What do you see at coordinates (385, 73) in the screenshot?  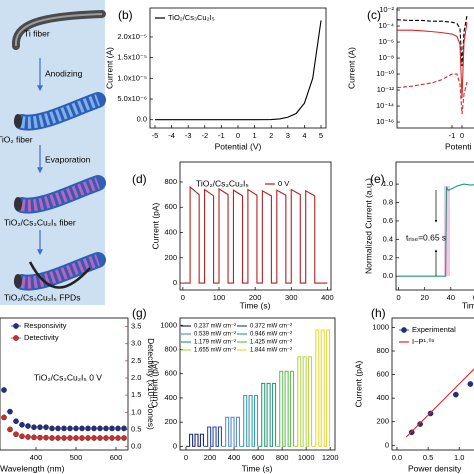 I see `y-tick-label: 10⁻¹⁰` at bounding box center [385, 73].